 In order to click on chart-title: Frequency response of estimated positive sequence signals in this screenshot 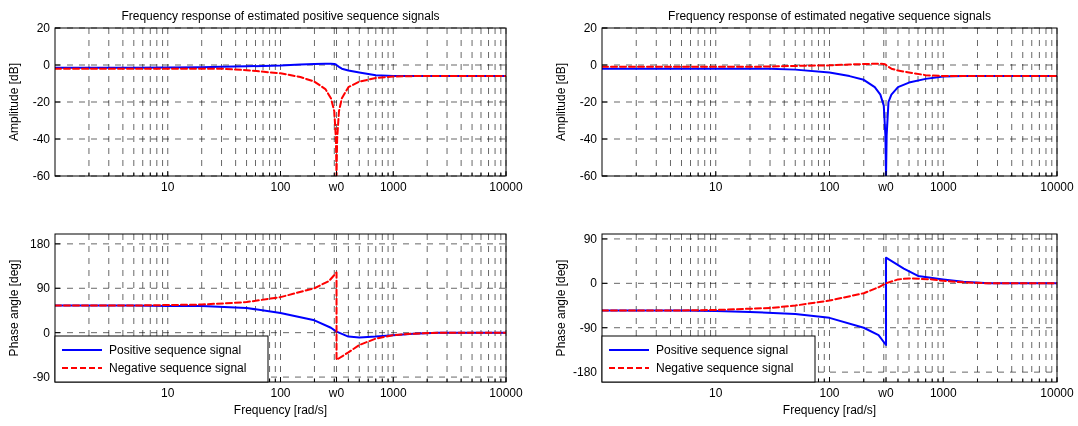, I will do `click(280, 16)`.